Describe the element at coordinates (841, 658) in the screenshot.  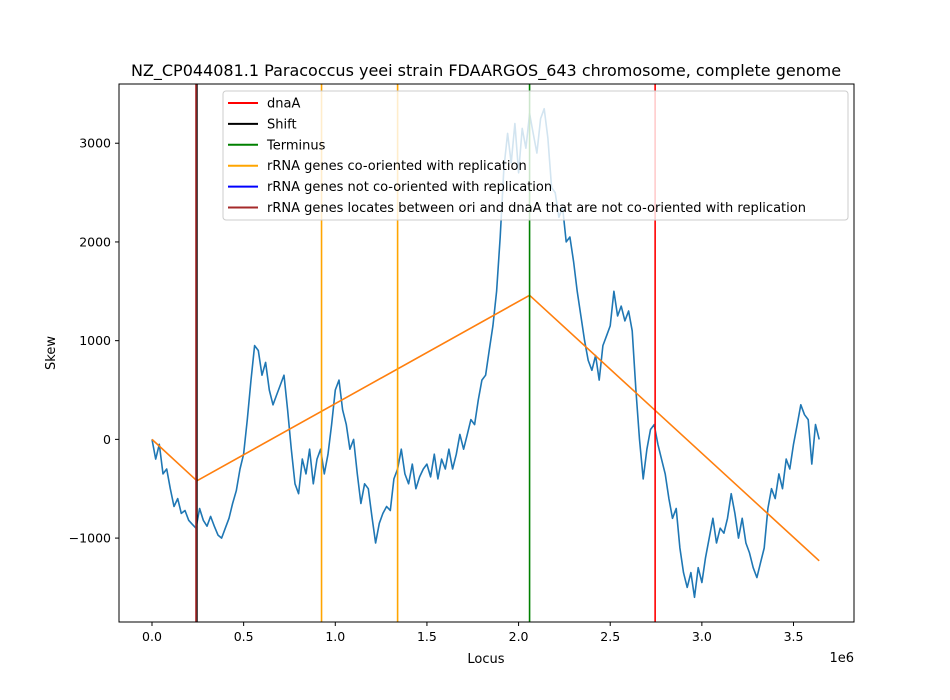
I see `x-axis-offset-label: 1e6` at that location.